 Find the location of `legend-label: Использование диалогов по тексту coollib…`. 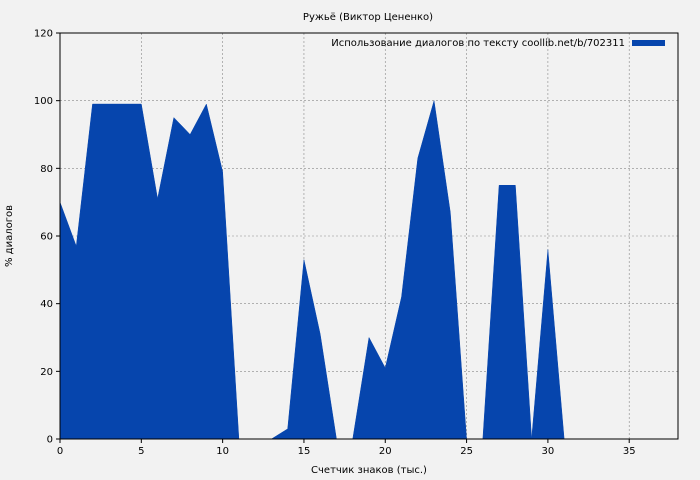

legend-label: Использование диалогов по тексту coollib… is located at coordinates (478, 43).